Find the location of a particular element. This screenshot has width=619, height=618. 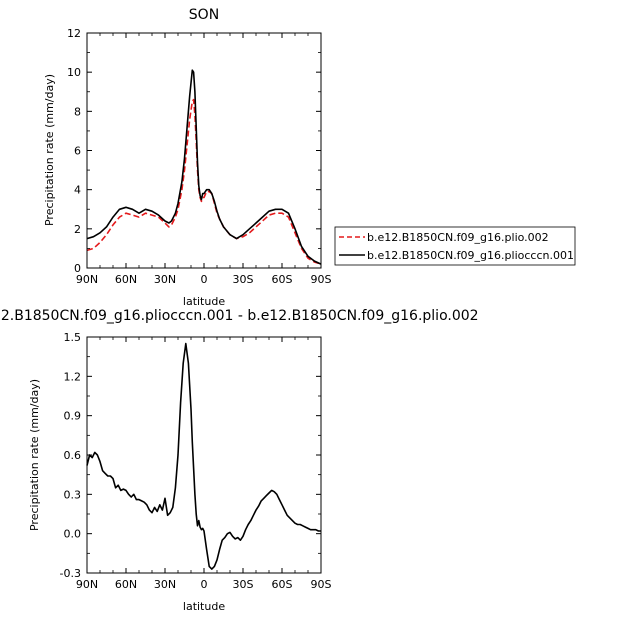

bottom-series-group is located at coordinates (203, 456).